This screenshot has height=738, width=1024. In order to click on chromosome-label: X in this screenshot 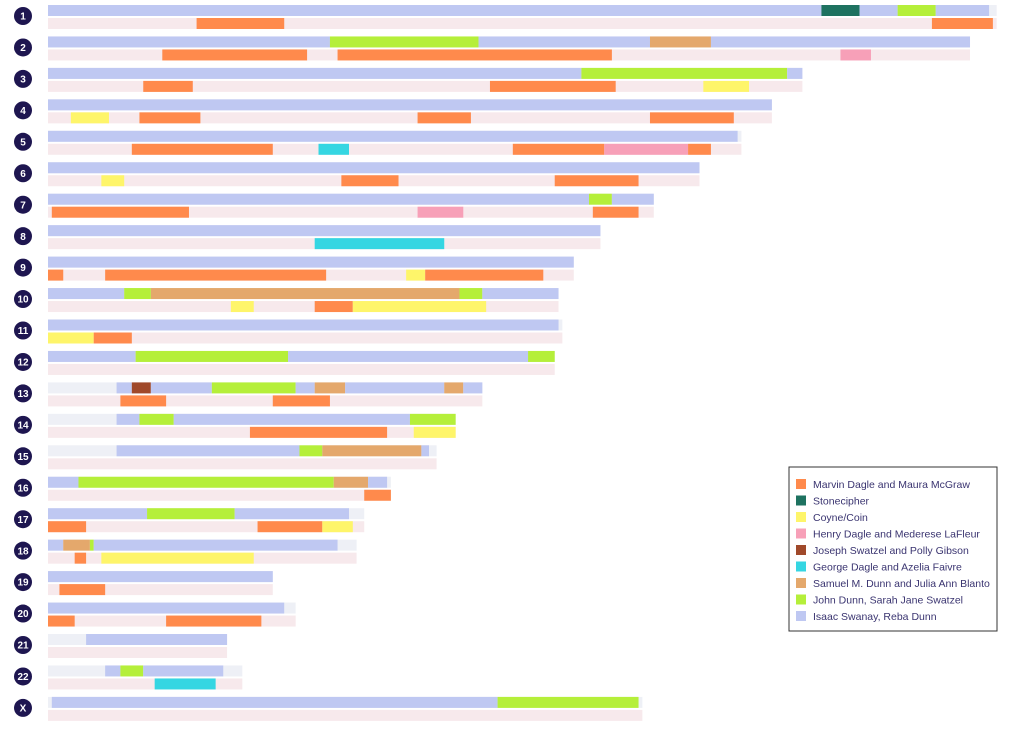, I will do `click(23, 709)`.